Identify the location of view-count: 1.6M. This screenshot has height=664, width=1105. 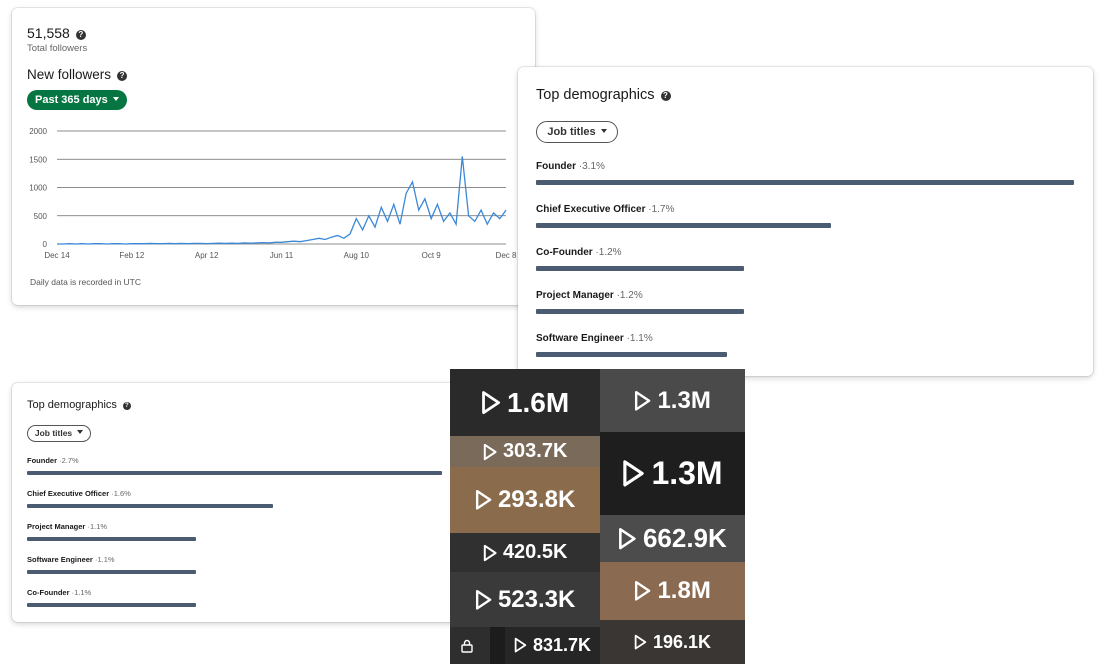
(538, 402).